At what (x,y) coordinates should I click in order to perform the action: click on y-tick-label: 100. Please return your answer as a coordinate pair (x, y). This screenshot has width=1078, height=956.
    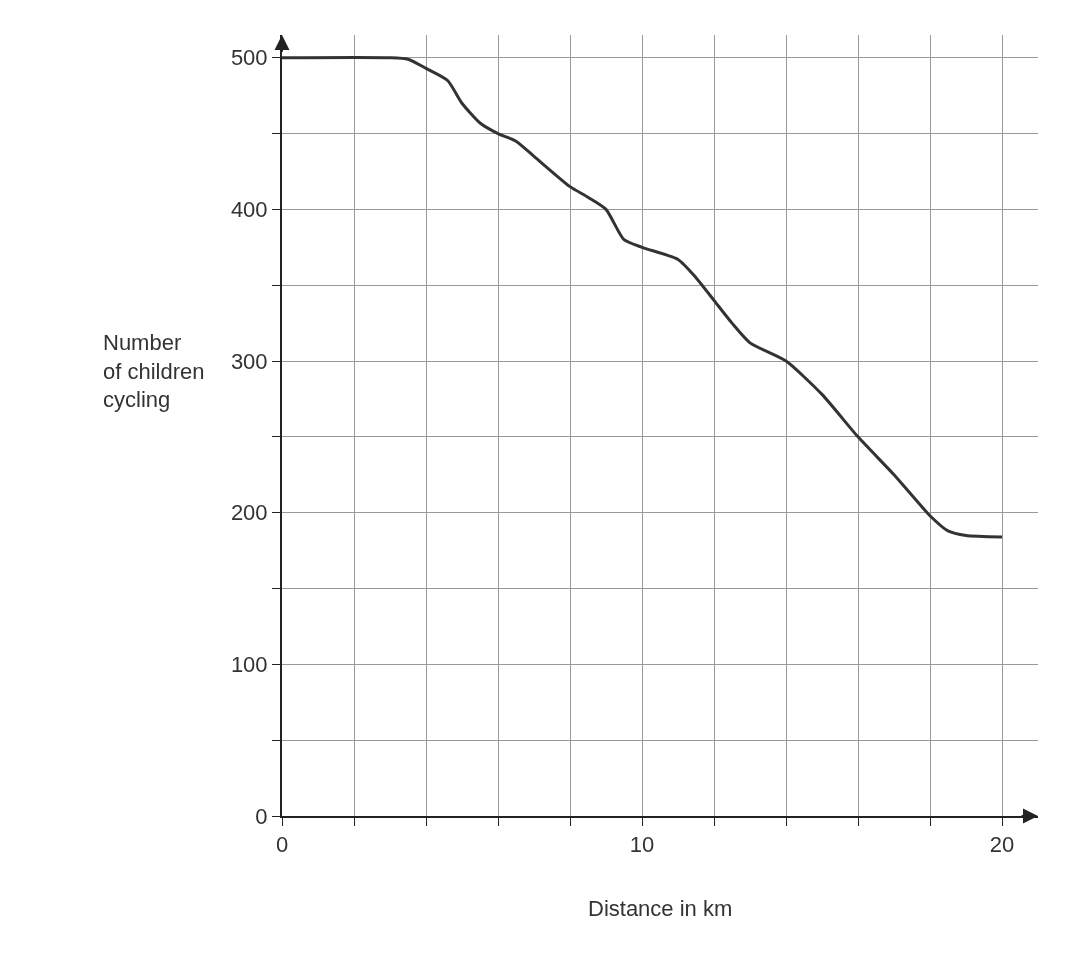
    Looking at the image, I should click on (249, 665).